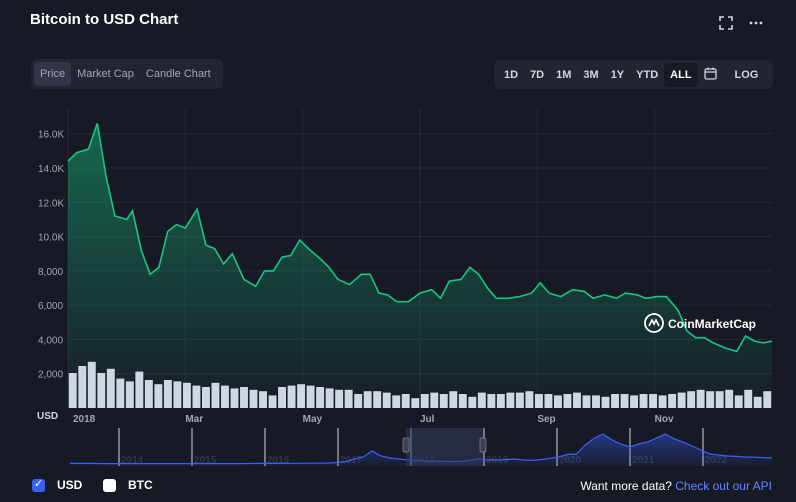 This screenshot has height=502, width=796. Describe the element at coordinates (205, 460) in the screenshot. I see `navigator-year-label: 2015` at that location.